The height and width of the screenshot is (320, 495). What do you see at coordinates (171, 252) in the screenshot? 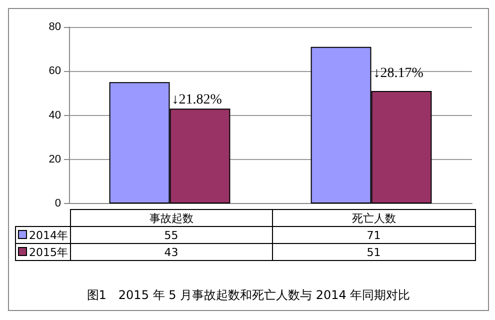
I see `data-label: 43` at bounding box center [171, 252].